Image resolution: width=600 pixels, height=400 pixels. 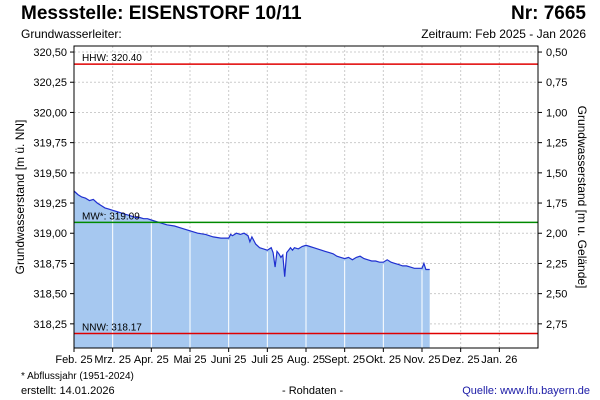 I want to click on x-tick-label: Dez. 25, so click(x=461, y=360).